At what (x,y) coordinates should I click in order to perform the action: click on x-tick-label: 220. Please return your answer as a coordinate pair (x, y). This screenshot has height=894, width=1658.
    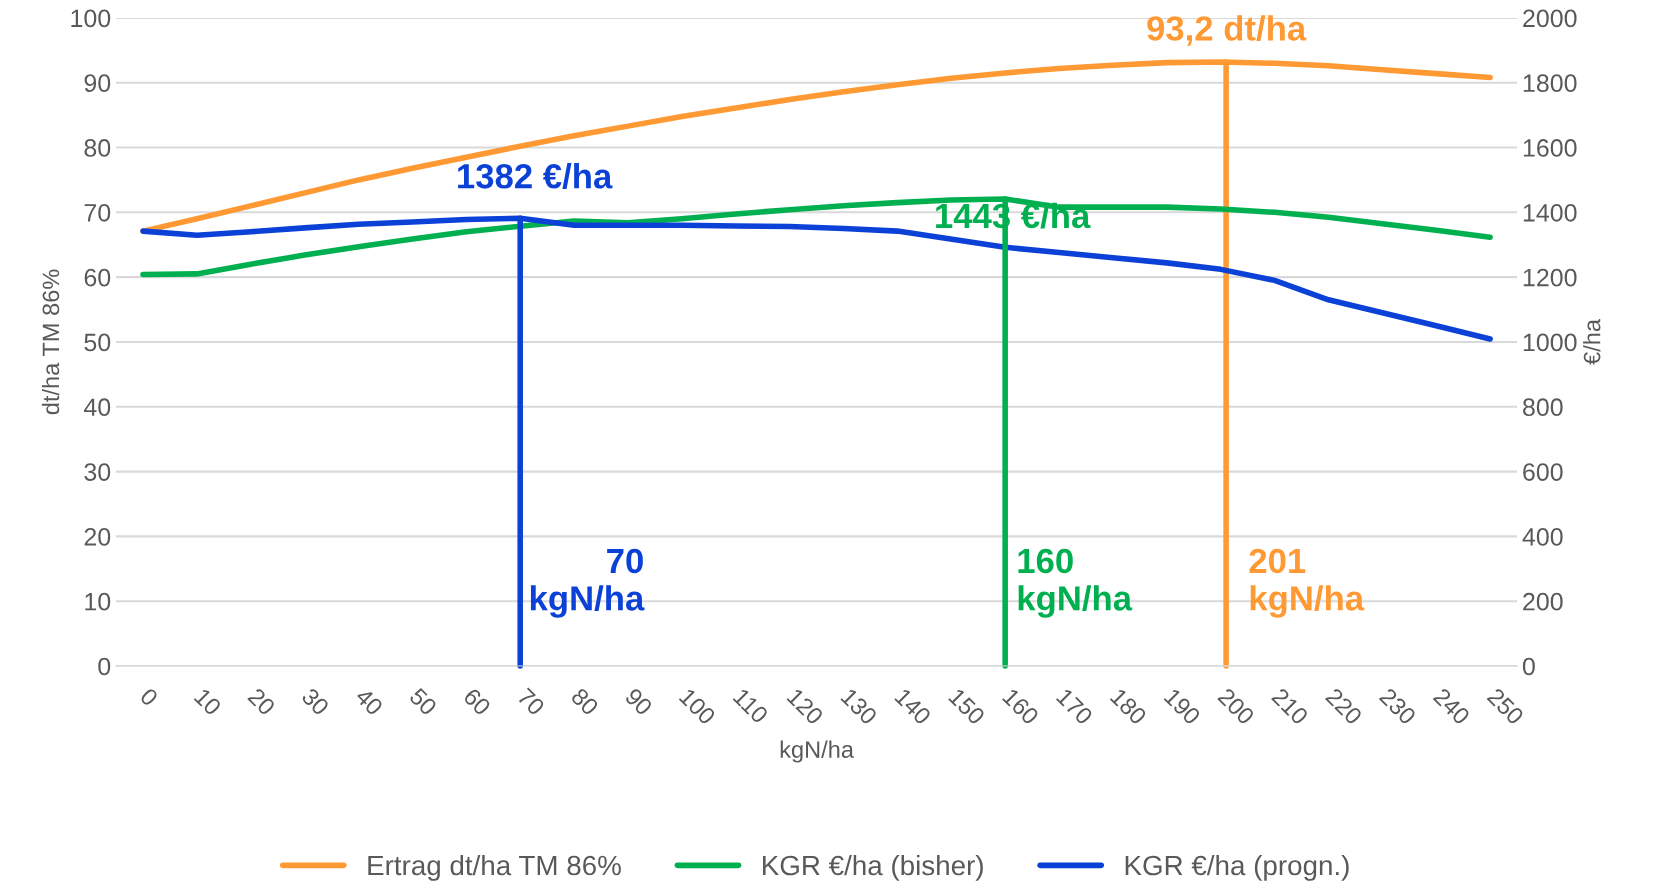
    Looking at the image, I should click on (1344, 706).